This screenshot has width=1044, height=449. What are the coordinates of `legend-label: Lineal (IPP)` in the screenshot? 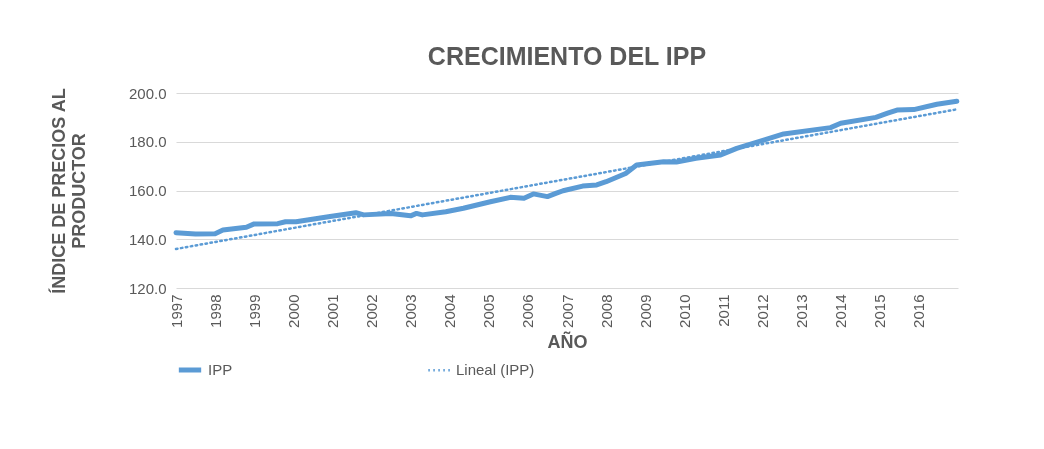 It's located at (495, 370).